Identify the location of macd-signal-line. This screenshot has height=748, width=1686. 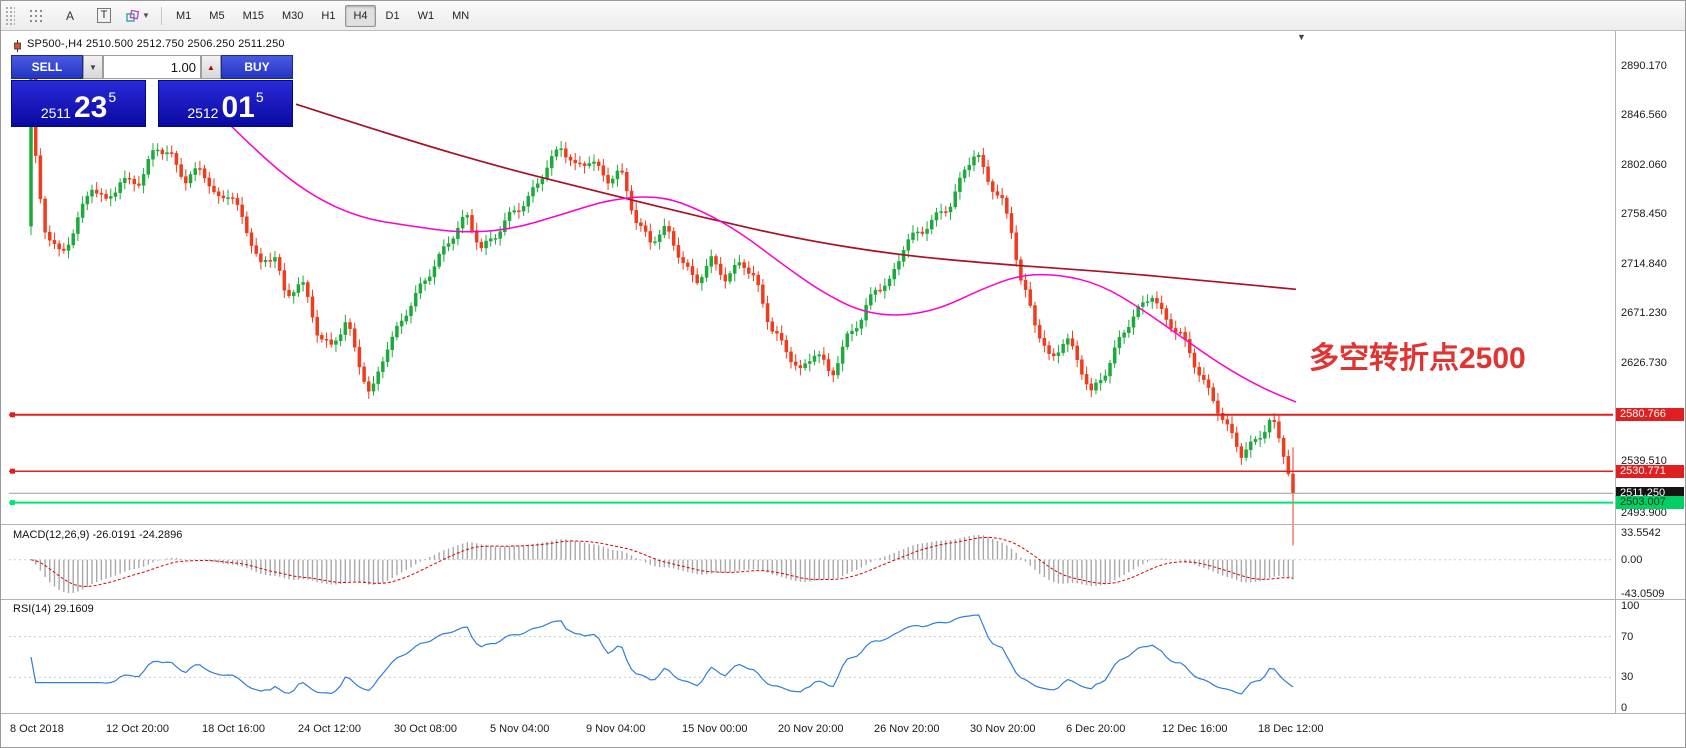
(662, 562).